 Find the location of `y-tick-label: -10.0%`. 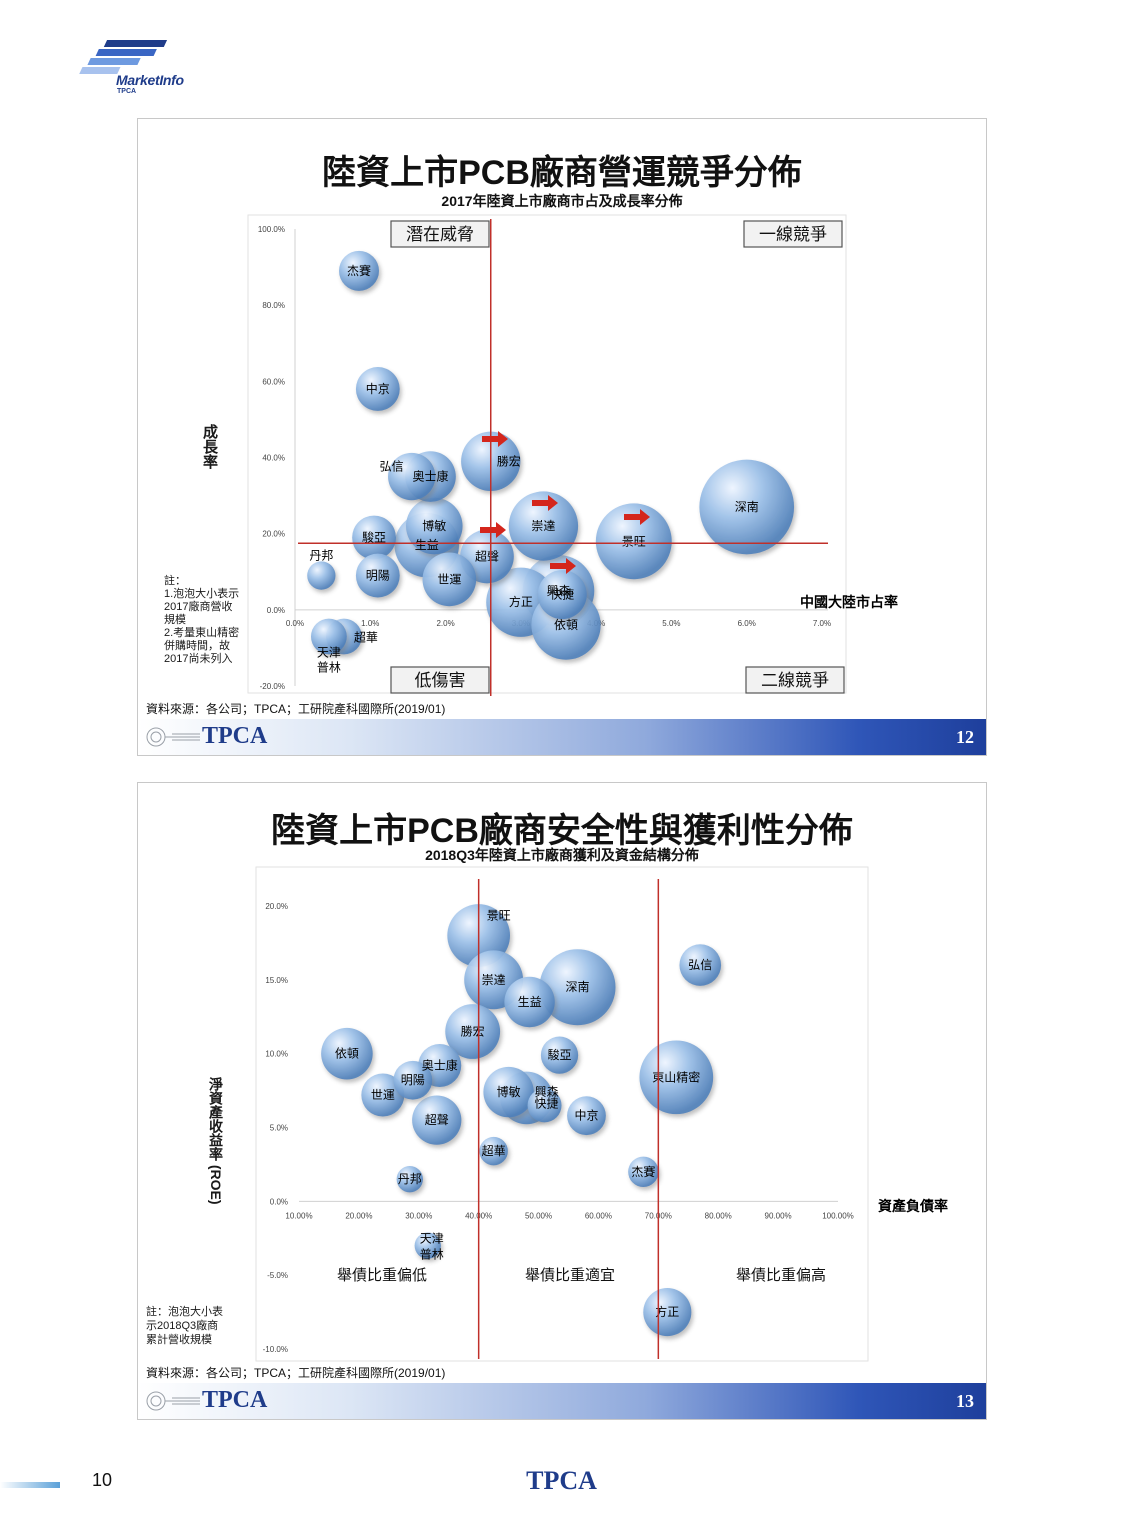

y-tick-label: -10.0% is located at coordinates (275, 1349).